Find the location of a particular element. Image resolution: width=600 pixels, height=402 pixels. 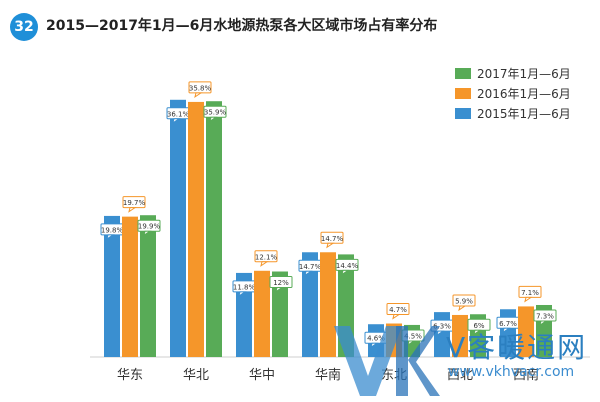

bar-西南-1 is located at coordinates (526, 331).